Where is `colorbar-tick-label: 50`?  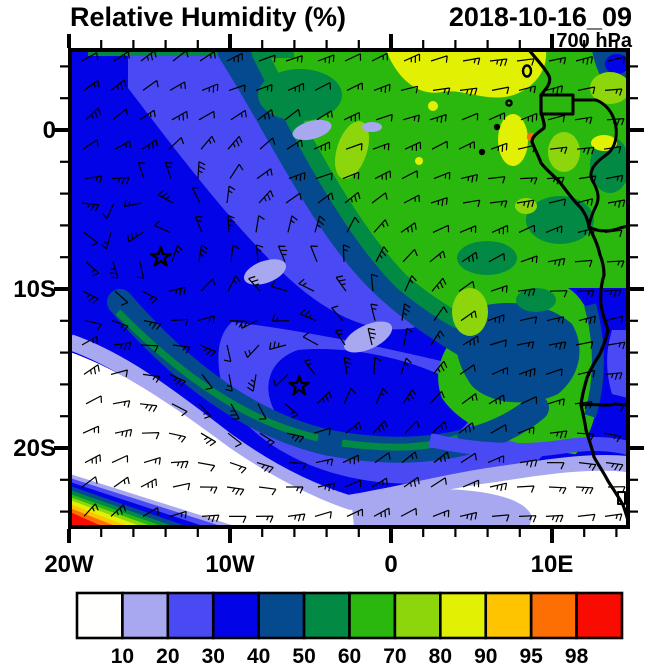
colorbar-tick-label: 50 is located at coordinates (303, 656).